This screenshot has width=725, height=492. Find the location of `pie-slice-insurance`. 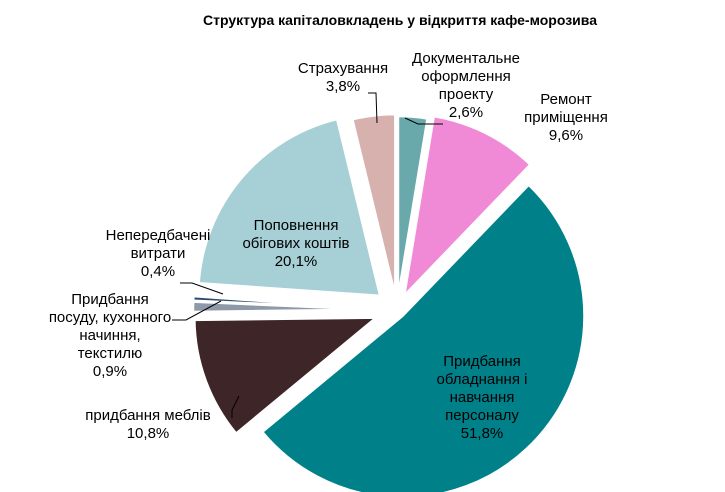

pie-slice-insurance is located at coordinates (374, 205).